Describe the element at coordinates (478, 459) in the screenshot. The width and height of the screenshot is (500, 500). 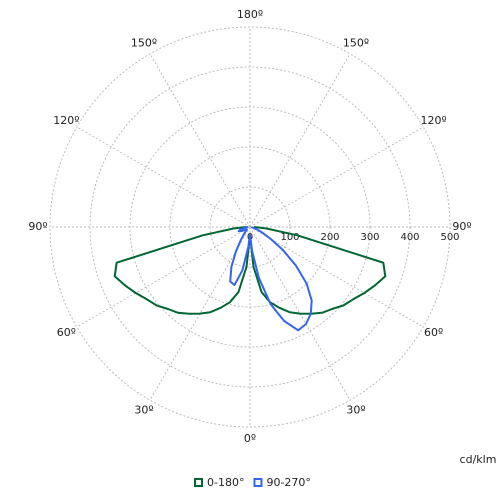
I see `r-axis-label: cd/klm` at that location.